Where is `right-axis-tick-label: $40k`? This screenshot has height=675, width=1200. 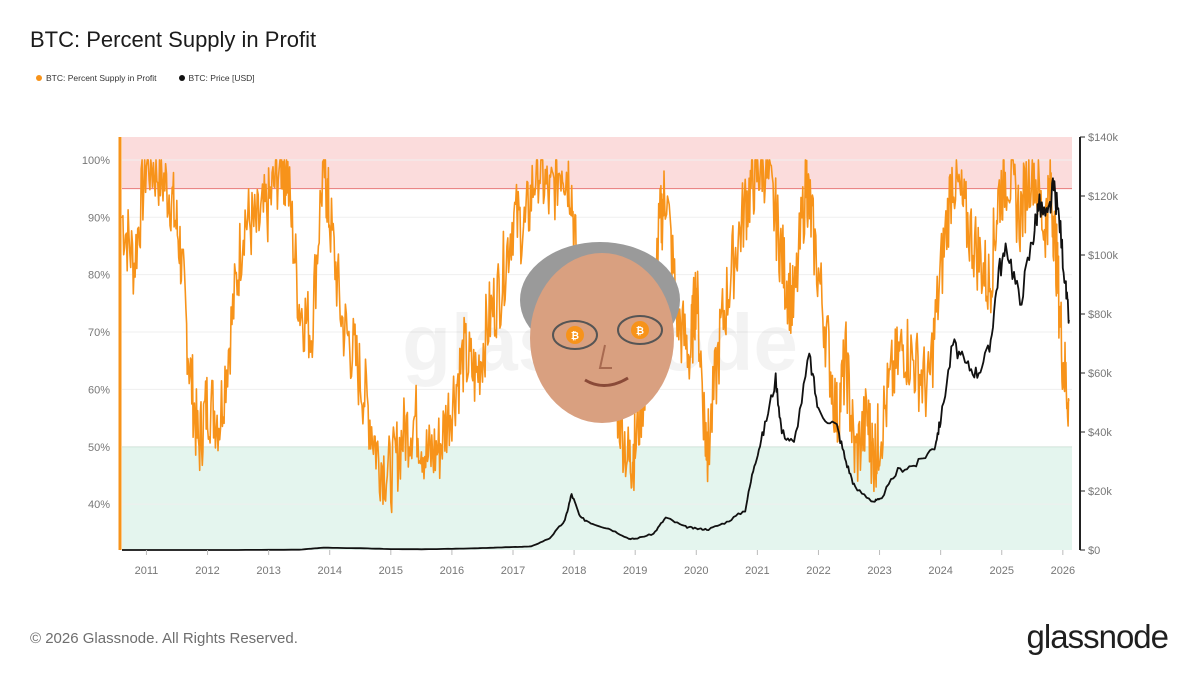
right-axis-tick-label: $40k is located at coordinates (1100, 433).